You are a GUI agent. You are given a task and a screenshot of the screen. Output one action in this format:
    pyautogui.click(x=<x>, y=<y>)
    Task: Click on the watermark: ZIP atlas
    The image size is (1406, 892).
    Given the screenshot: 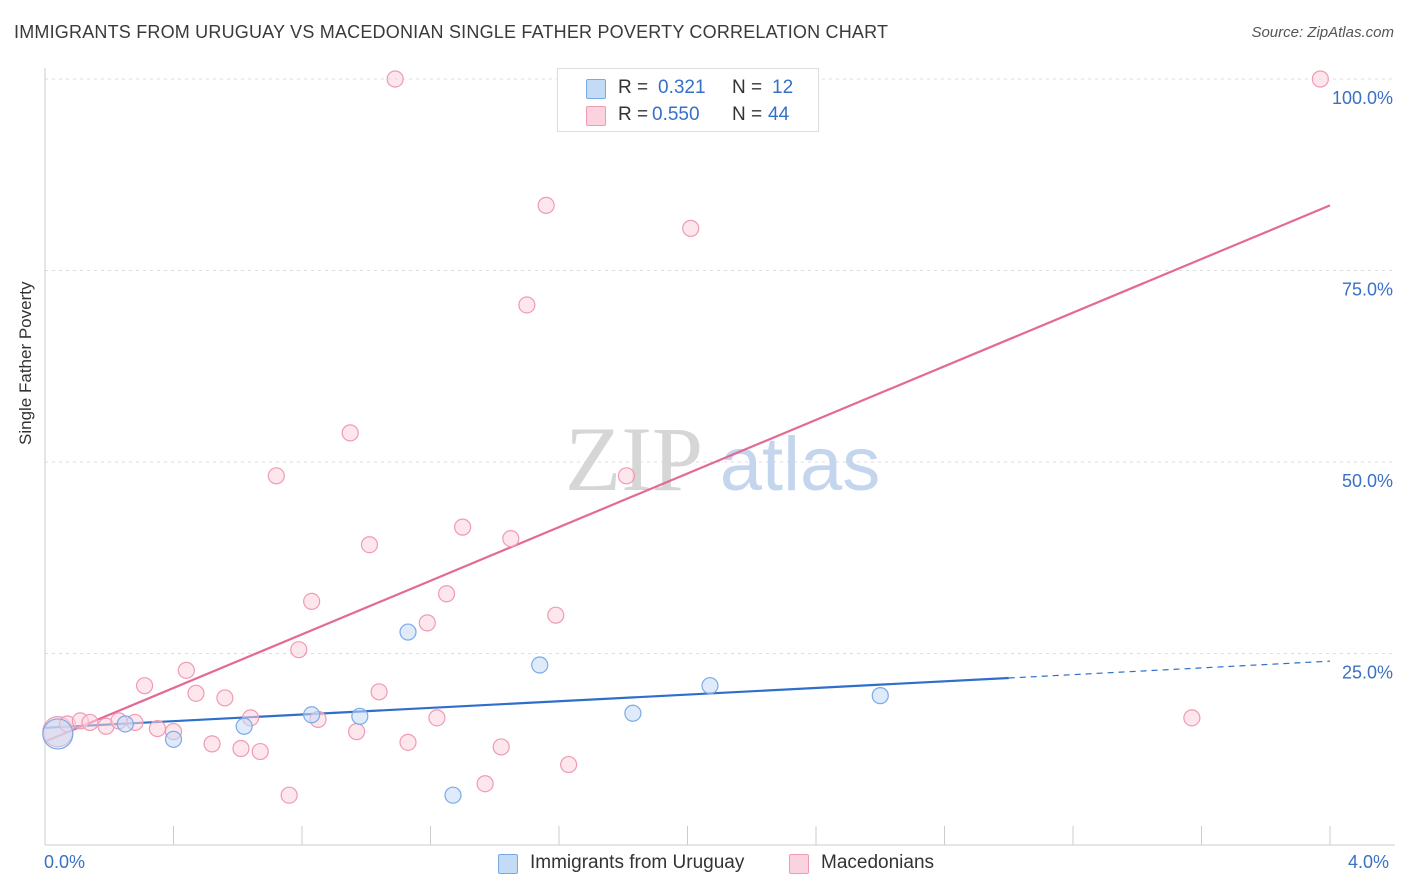 What is the action you would take?
    pyautogui.click(x=722, y=459)
    